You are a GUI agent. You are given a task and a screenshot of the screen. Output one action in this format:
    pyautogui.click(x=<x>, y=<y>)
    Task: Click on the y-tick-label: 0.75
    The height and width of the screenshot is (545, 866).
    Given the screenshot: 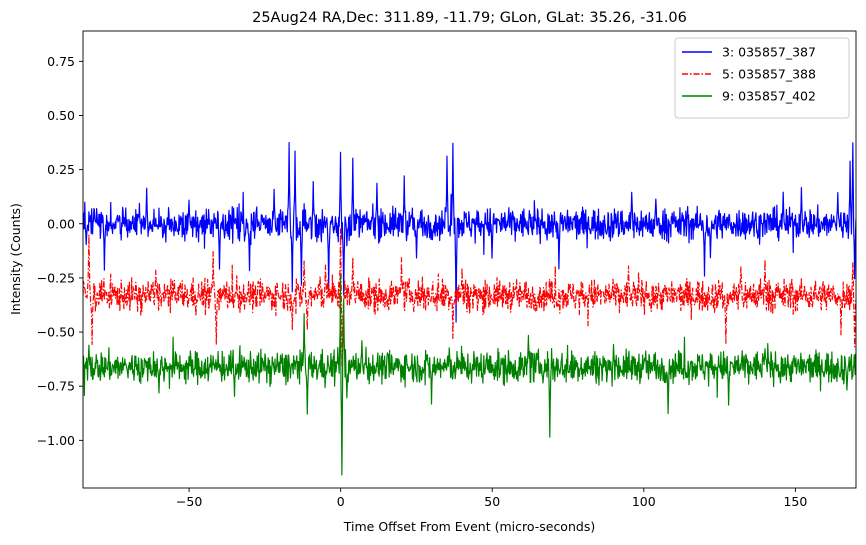 What is the action you would take?
    pyautogui.click(x=61, y=61)
    